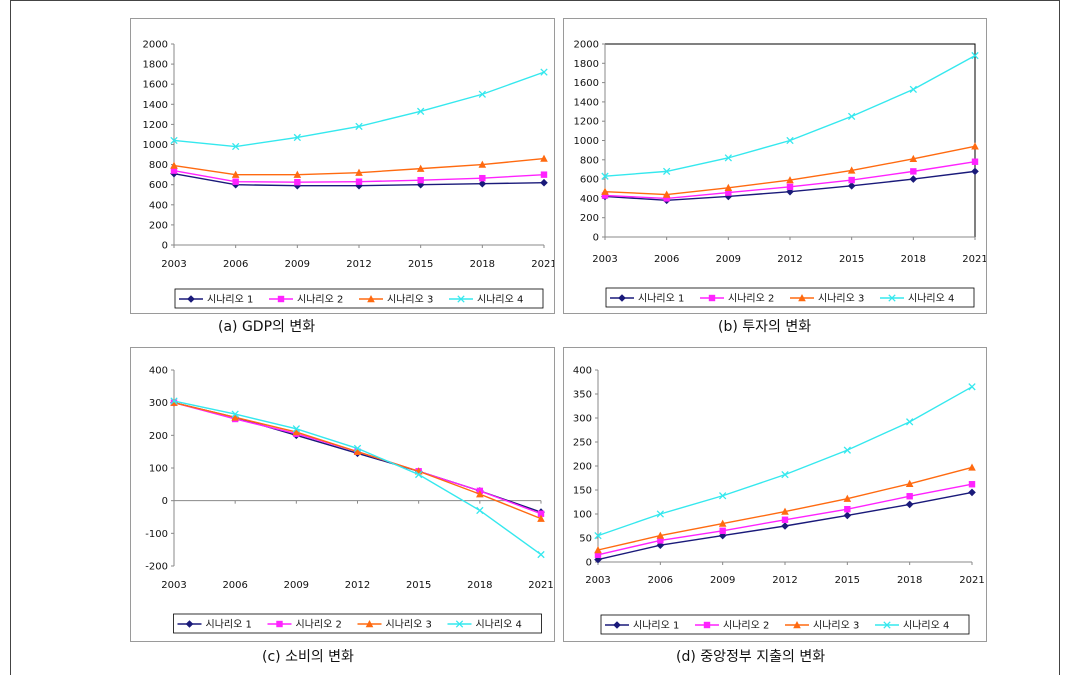 Image resolution: width=1070 pixels, height=675 pixels. What do you see at coordinates (789, 259) in the screenshot?
I see `x-tick-label: 2012` at bounding box center [789, 259].